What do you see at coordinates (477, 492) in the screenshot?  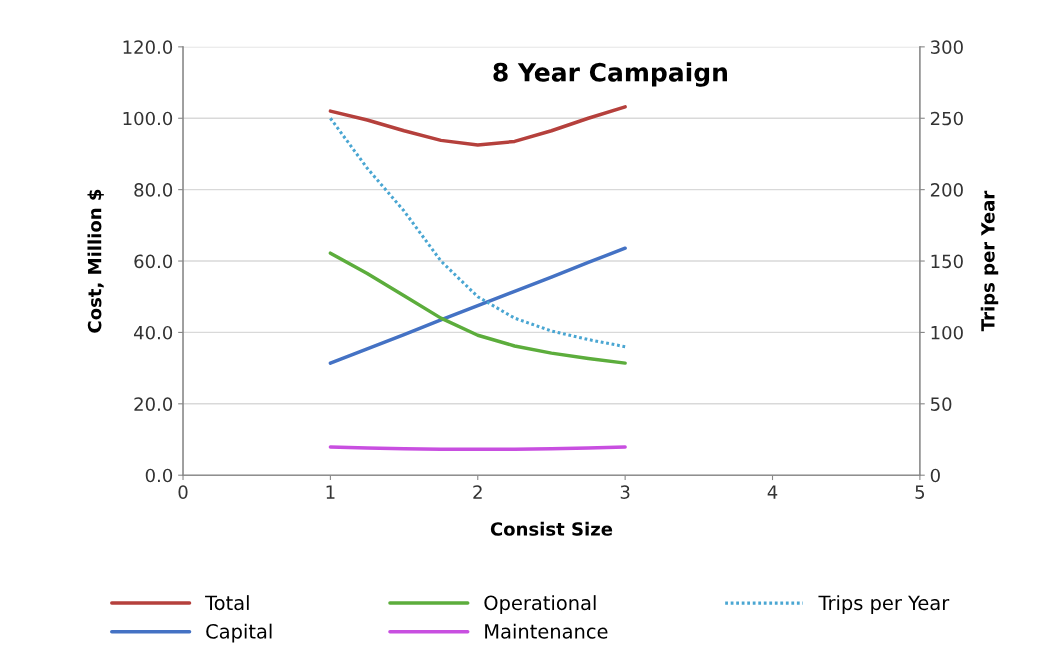 I see `x-tick-label: 2` at bounding box center [477, 492].